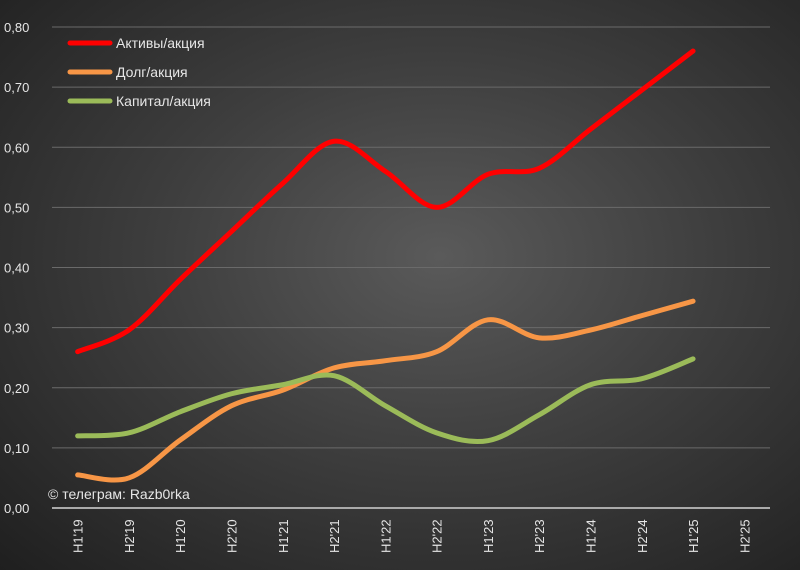 The image size is (800, 570). Describe the element at coordinates (78, 536) in the screenshot. I see `x-tick-label: H1'19` at that location.